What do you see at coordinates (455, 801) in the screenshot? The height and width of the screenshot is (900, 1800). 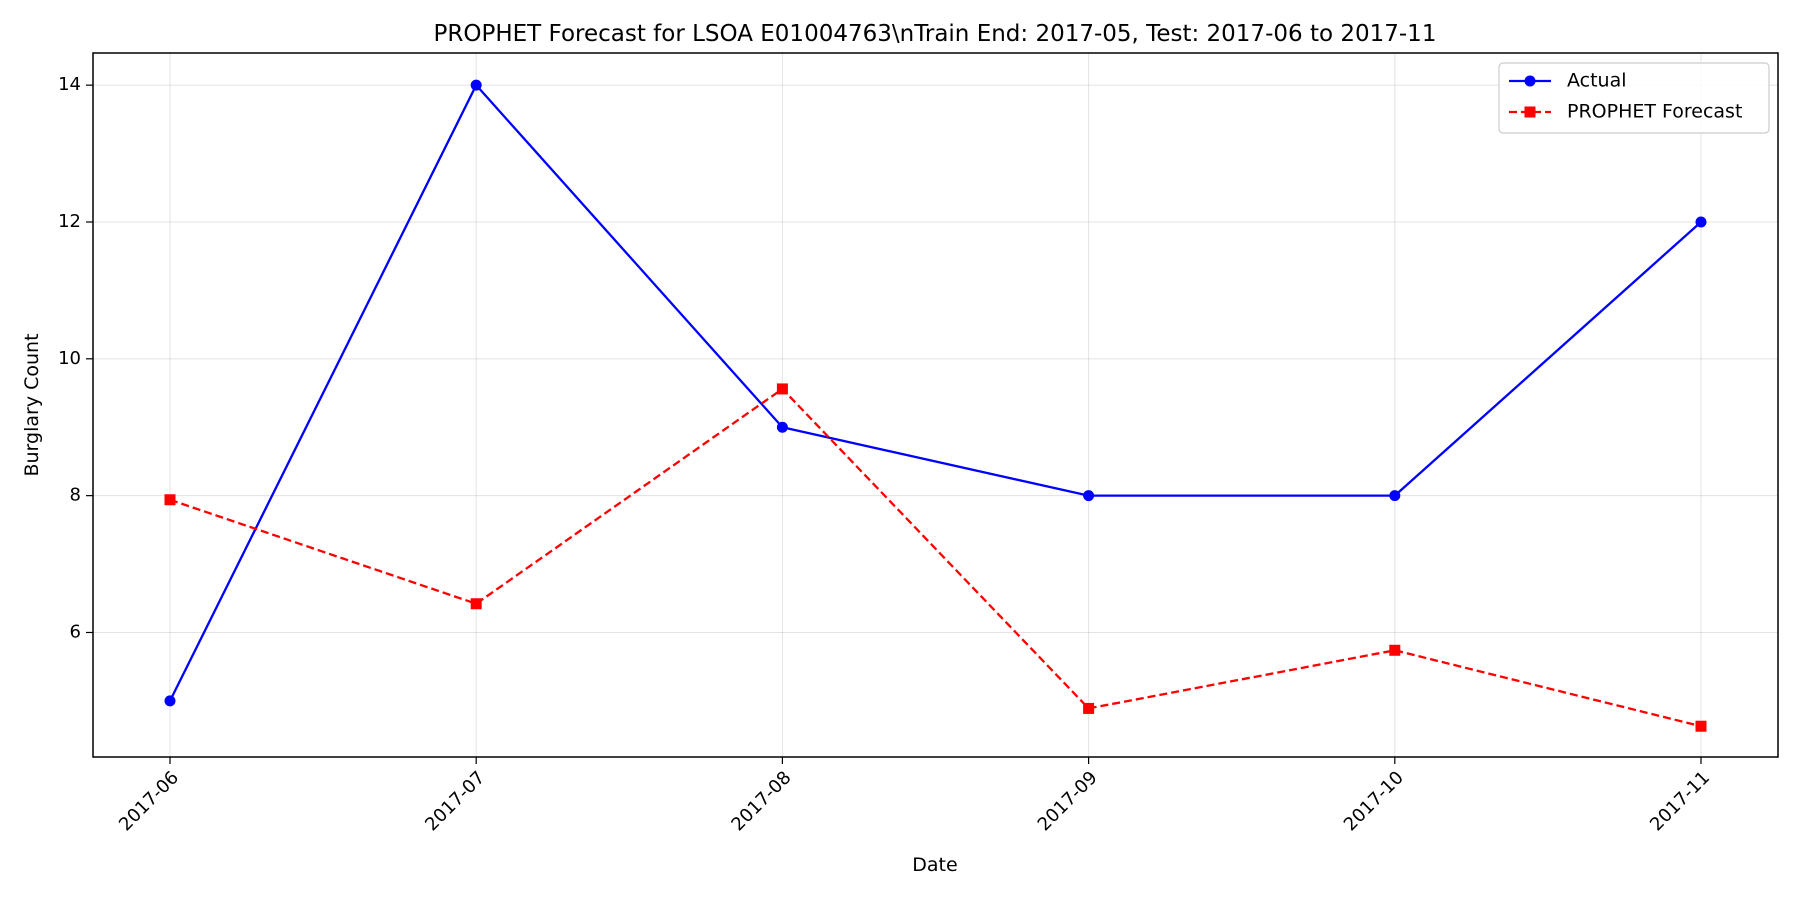 I see `x-tick-label: 2017-07` at bounding box center [455, 801].